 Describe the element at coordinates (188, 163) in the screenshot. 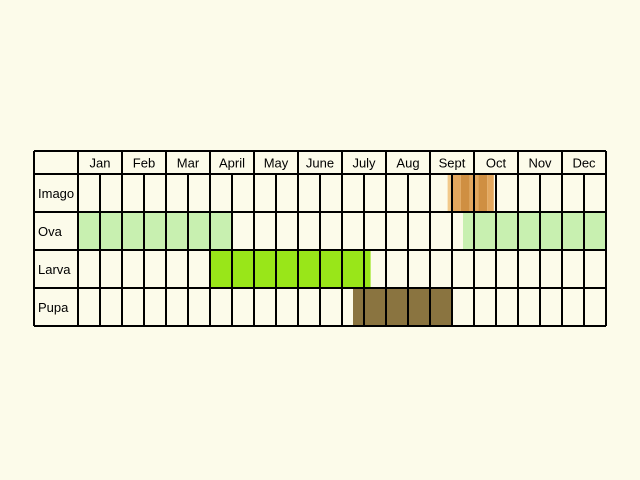

I see `month-label: Mar` at that location.